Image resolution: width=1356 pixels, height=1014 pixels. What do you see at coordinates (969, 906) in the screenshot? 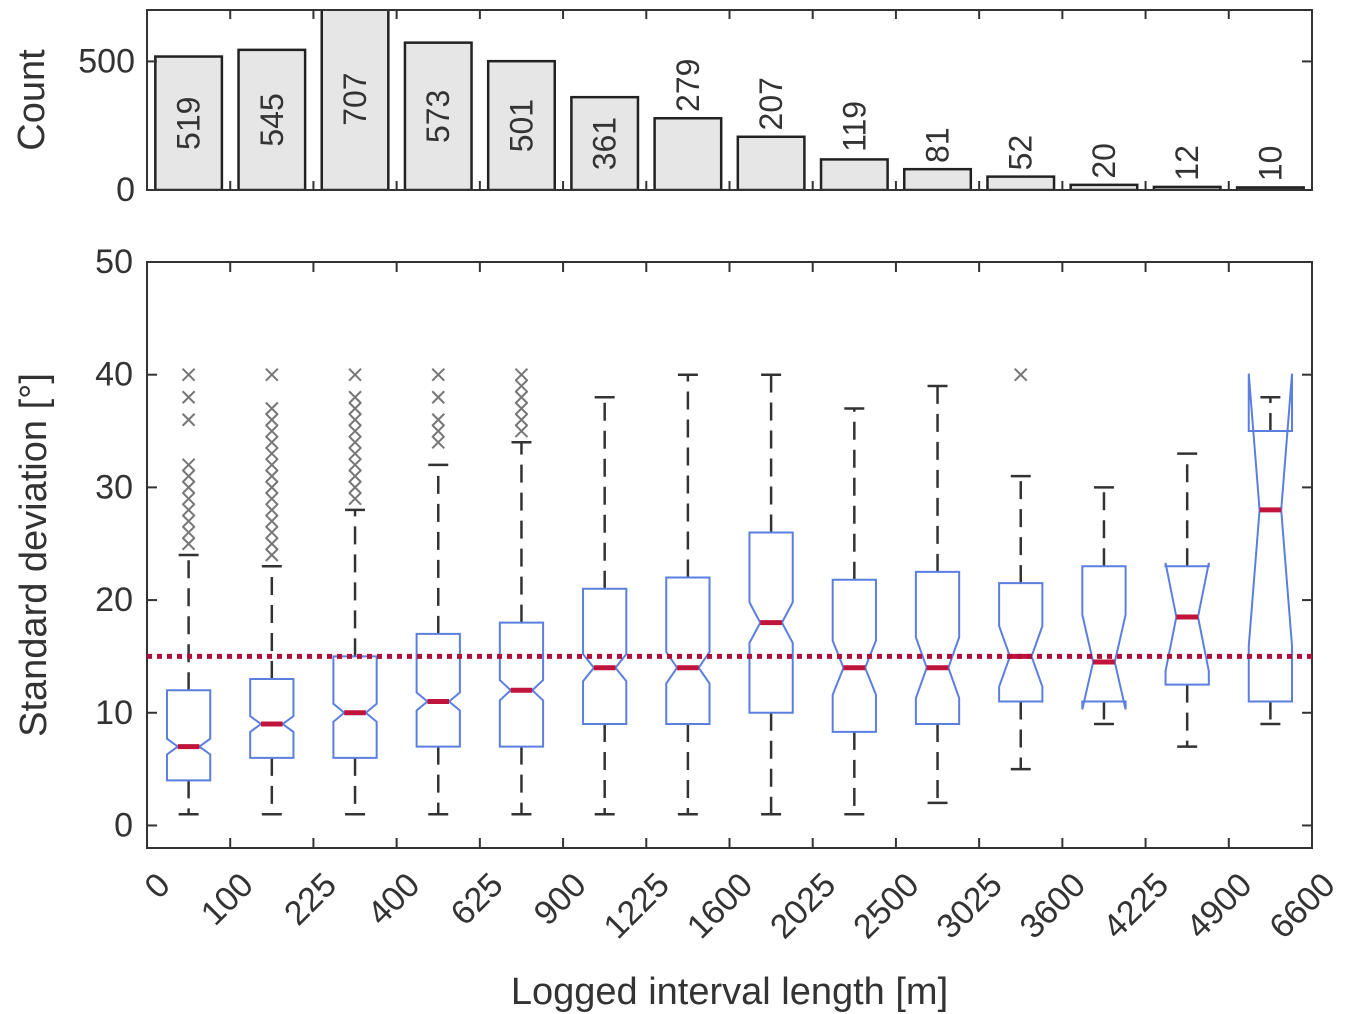
I see `x-tick-label: 3025` at bounding box center [969, 906].